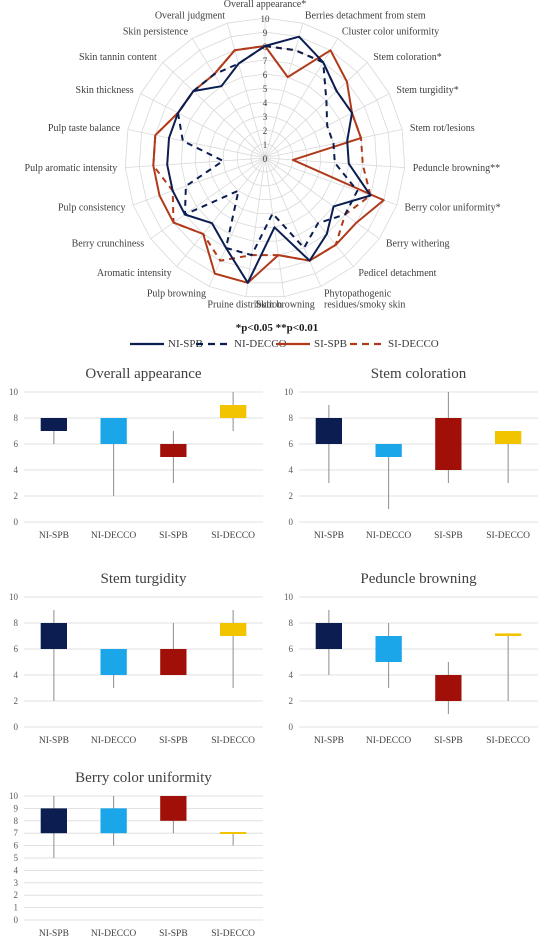 The image size is (550, 946). Describe the element at coordinates (190, 16) in the screenshot. I see `radar-axis-label: Overall judgment` at that location.